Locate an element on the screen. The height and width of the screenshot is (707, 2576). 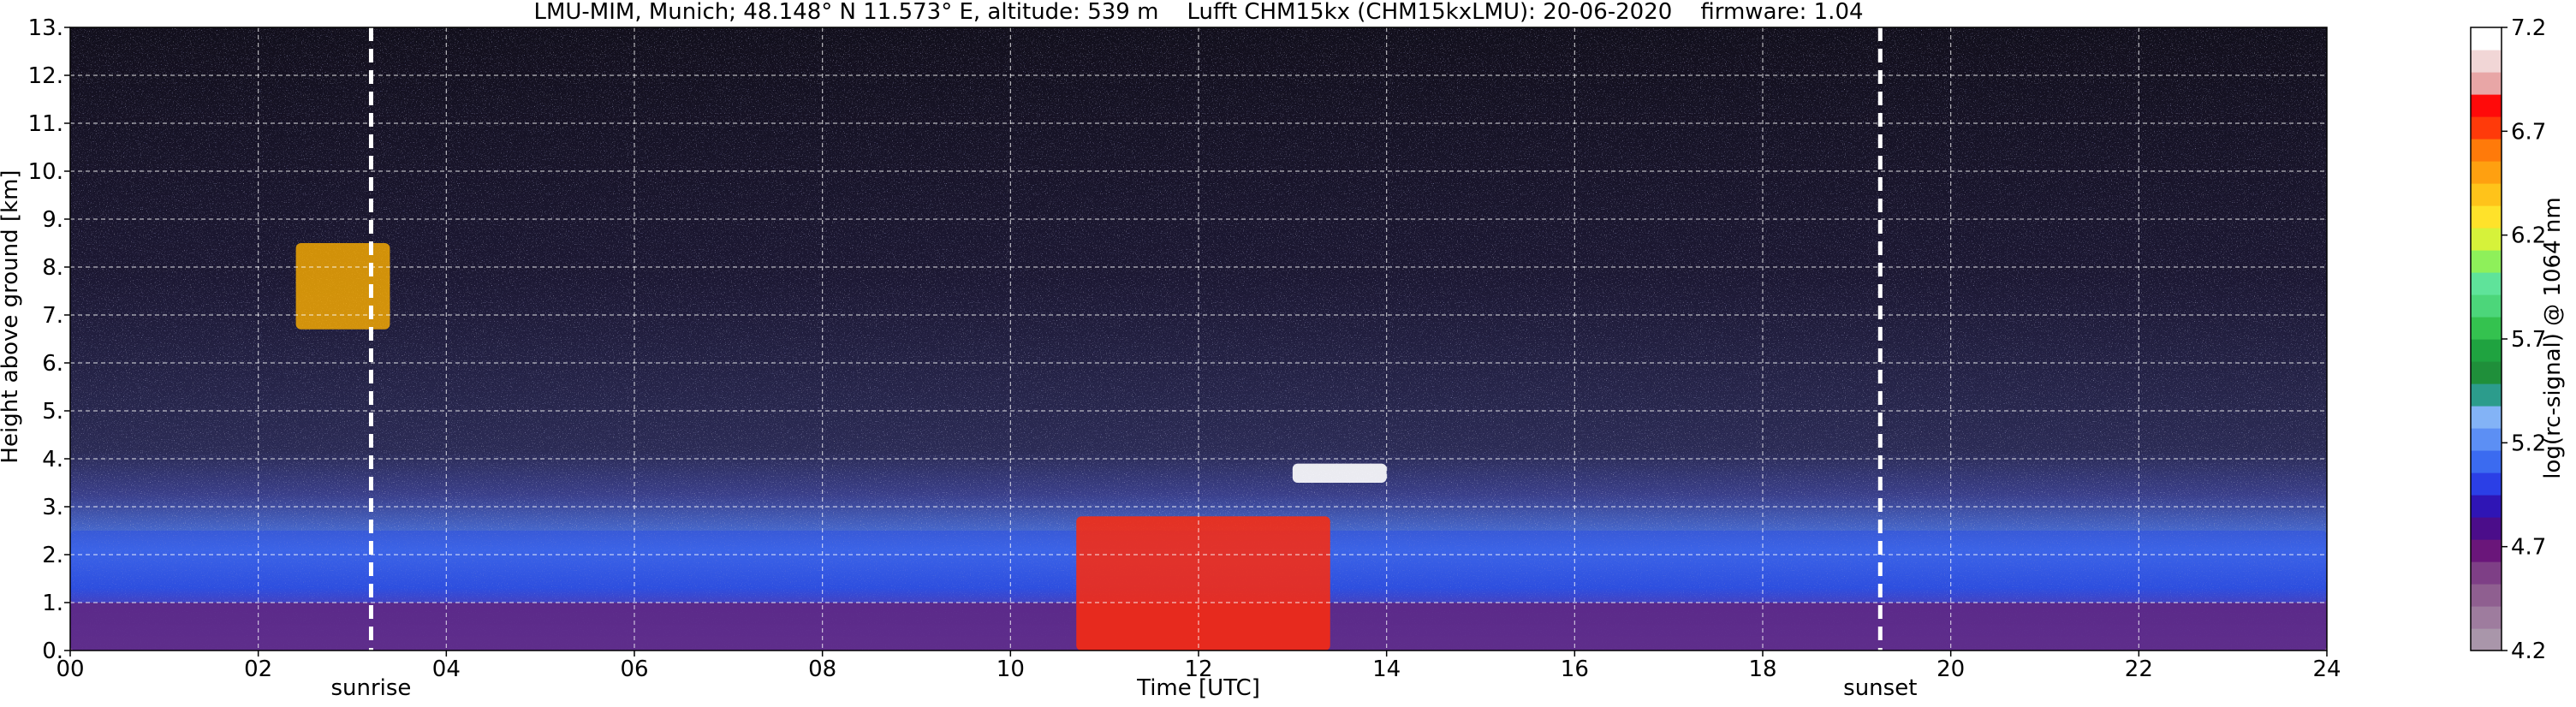
y-tick-label: 2. is located at coordinates (53, 555).